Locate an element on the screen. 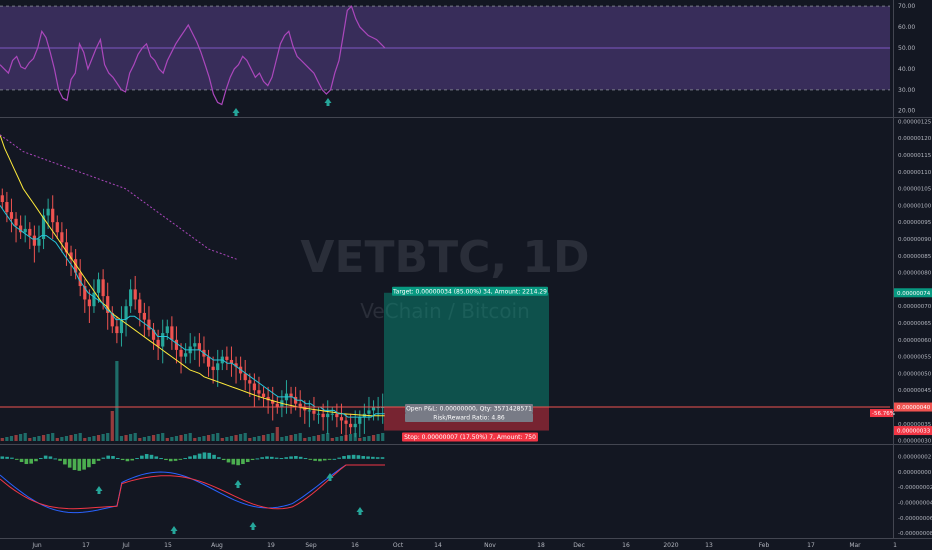 This screenshot has width=932, height=550. time-axis-label: Aug is located at coordinates (217, 545).